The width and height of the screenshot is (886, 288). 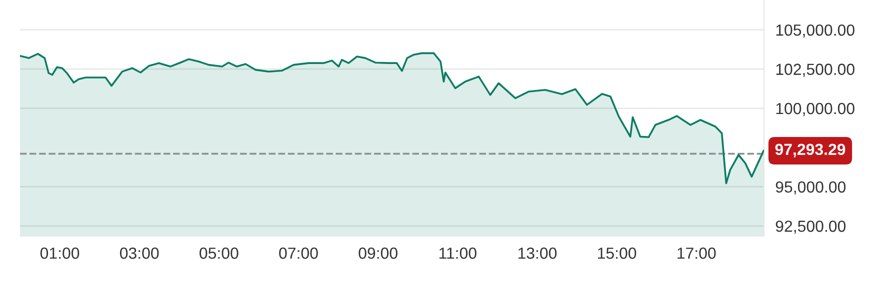 I want to click on y-tick-label: 102,500.00, so click(x=815, y=70).